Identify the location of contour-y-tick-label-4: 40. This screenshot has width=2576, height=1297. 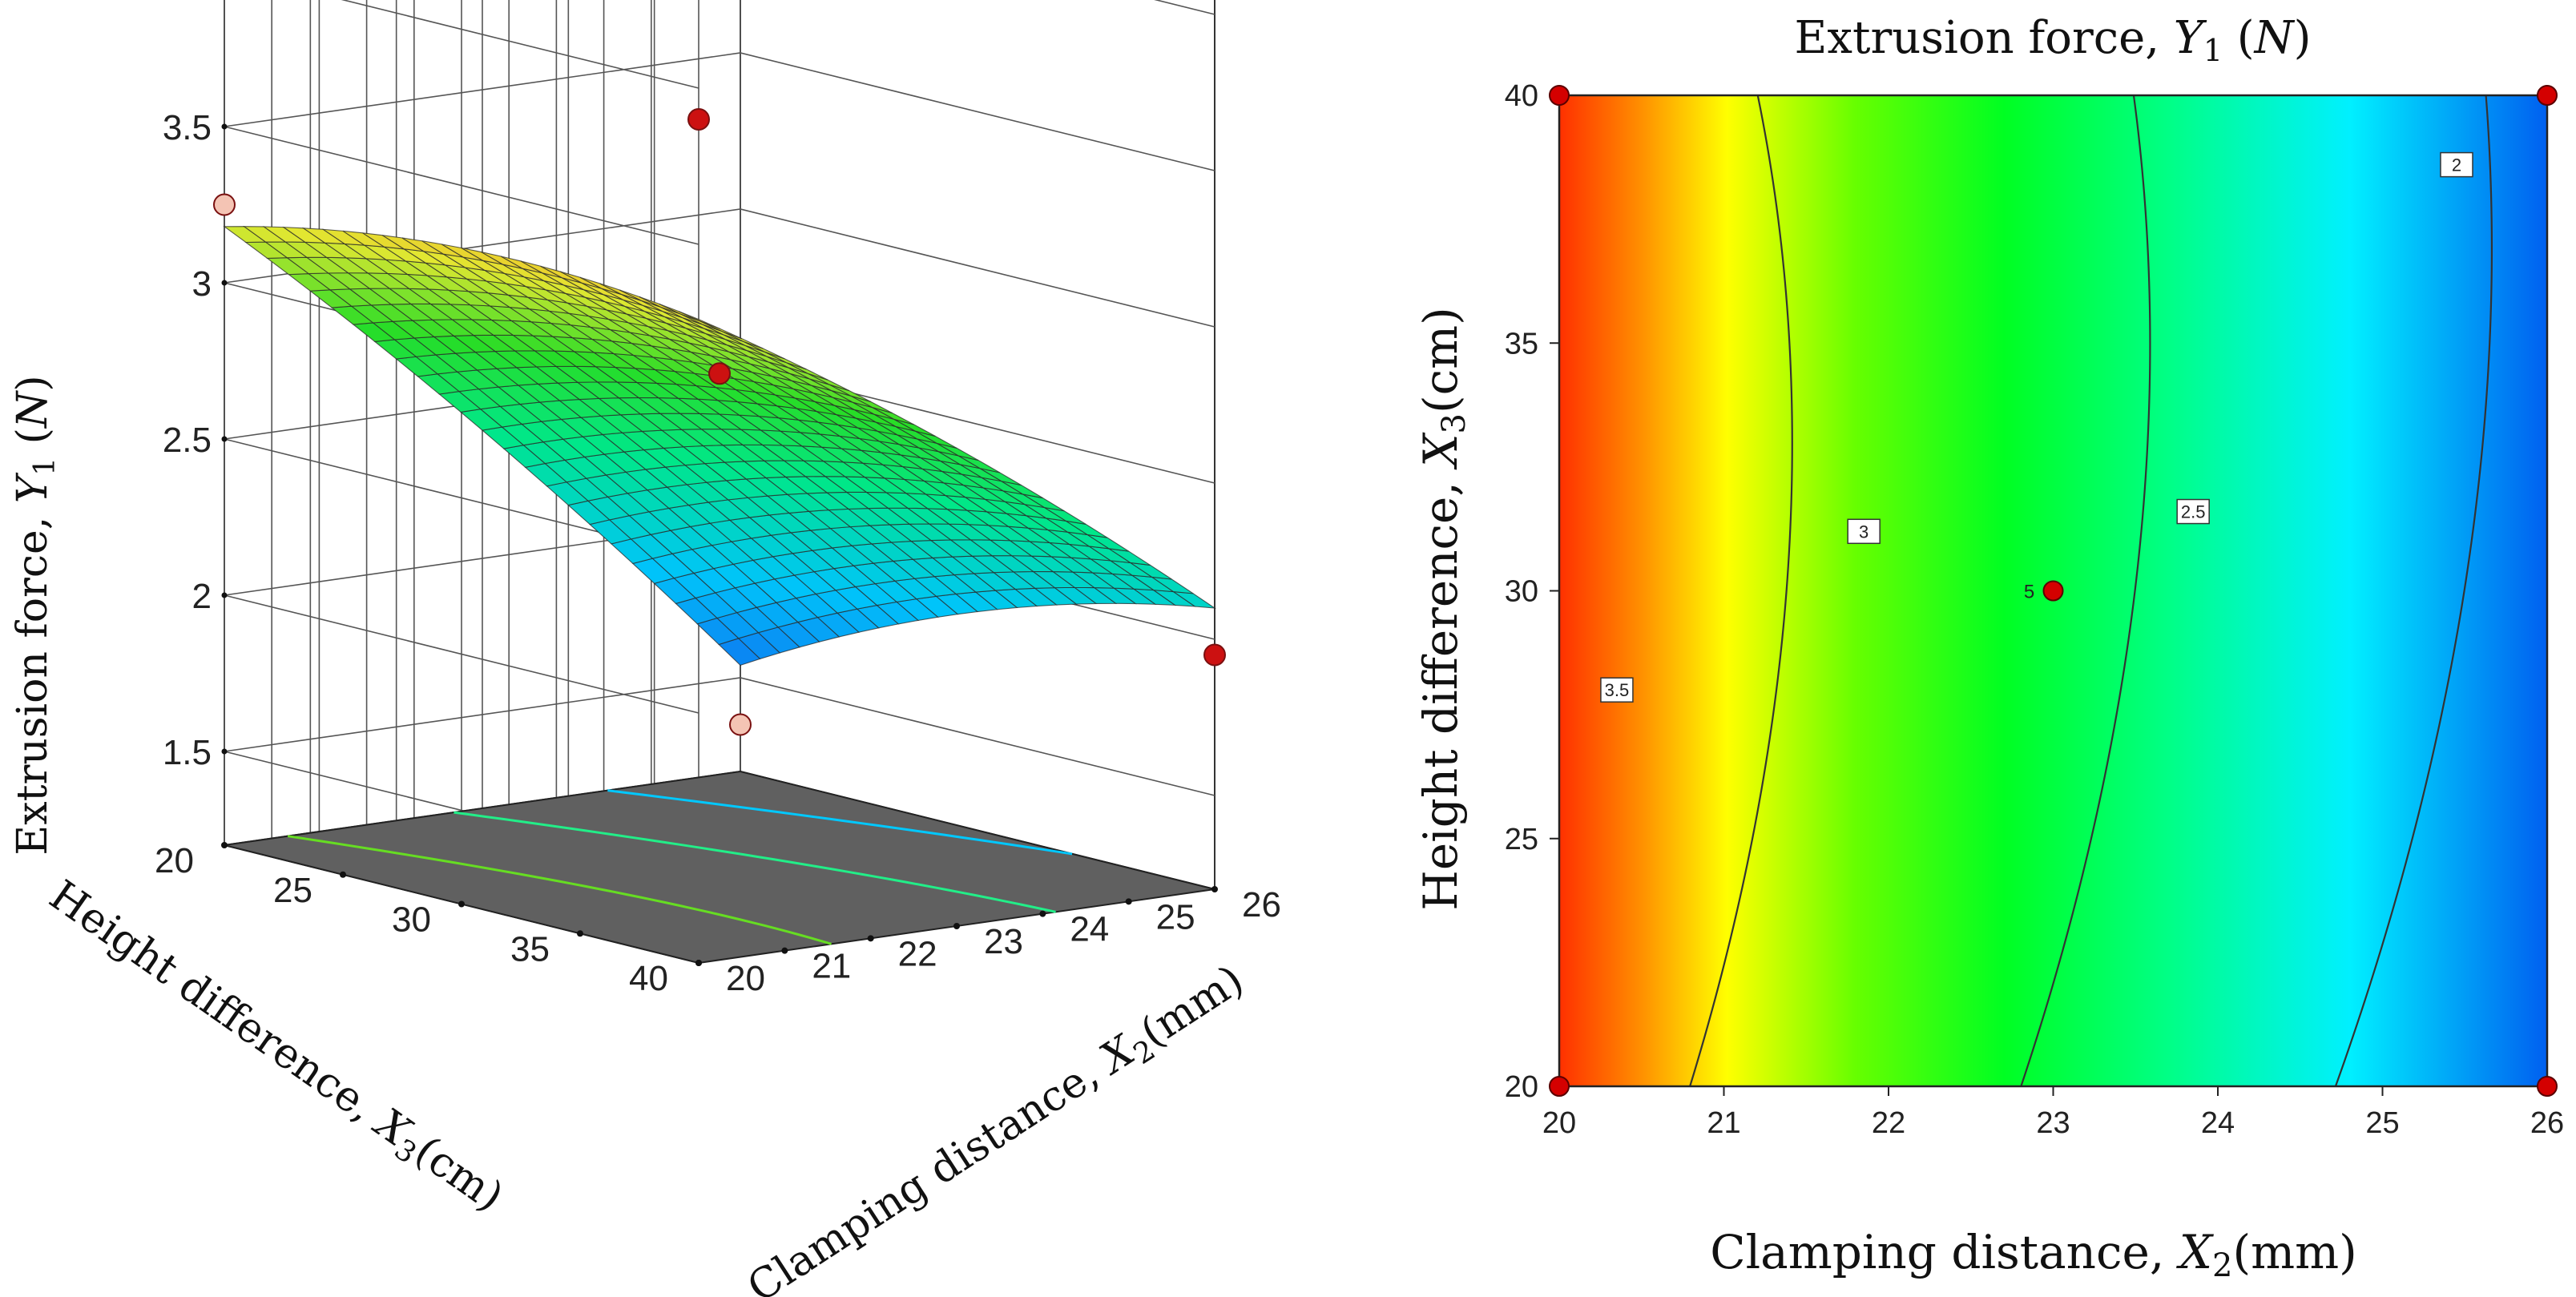
(1521, 96).